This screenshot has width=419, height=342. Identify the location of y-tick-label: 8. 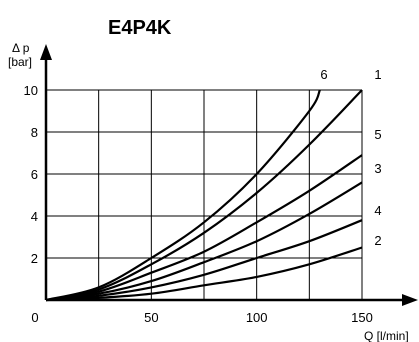
(34, 132).